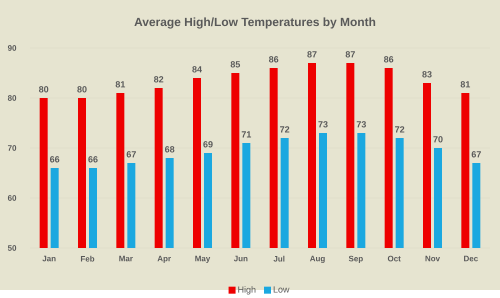 The height and width of the screenshot is (298, 500). What do you see at coordinates (235, 64) in the screenshot?
I see `data-label: 85` at bounding box center [235, 64].